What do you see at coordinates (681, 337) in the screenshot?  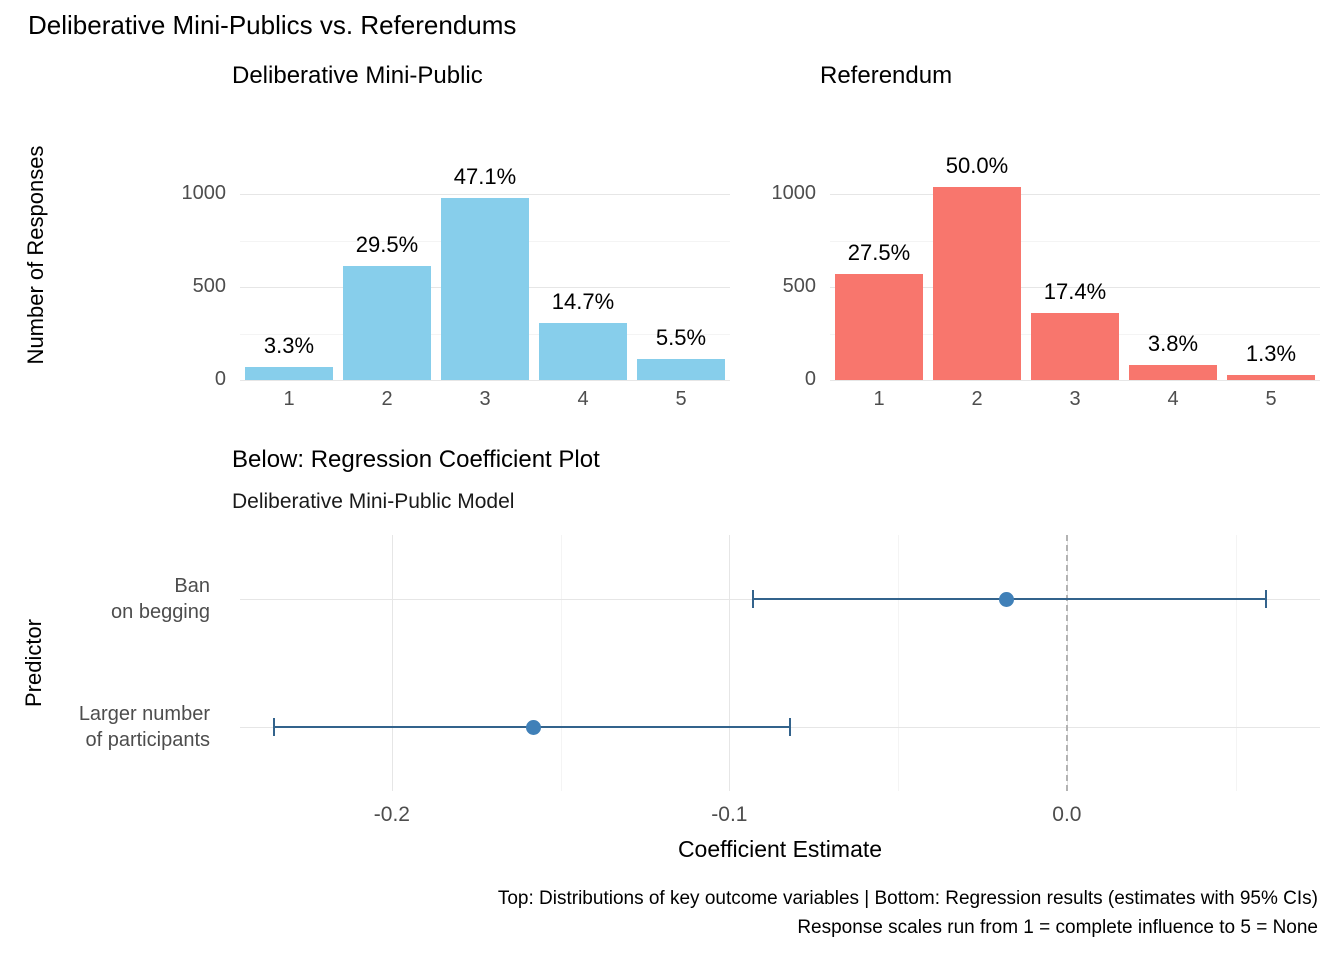 I see `bar-percent-label: 5.5%` at bounding box center [681, 337].